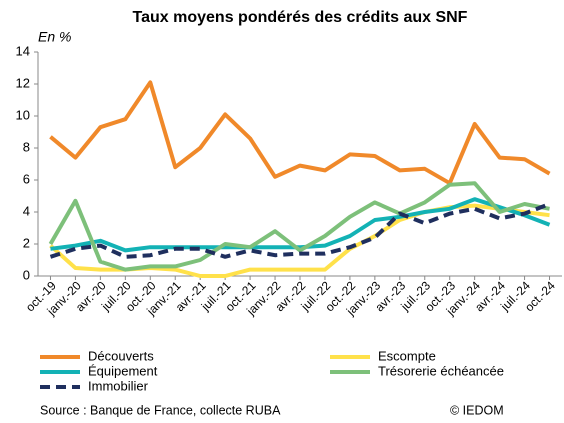 Image resolution: width=564 pixels, height=423 pixels. Describe the element at coordinates (121, 355) in the screenshot. I see `legend-label: Découverts` at that location.